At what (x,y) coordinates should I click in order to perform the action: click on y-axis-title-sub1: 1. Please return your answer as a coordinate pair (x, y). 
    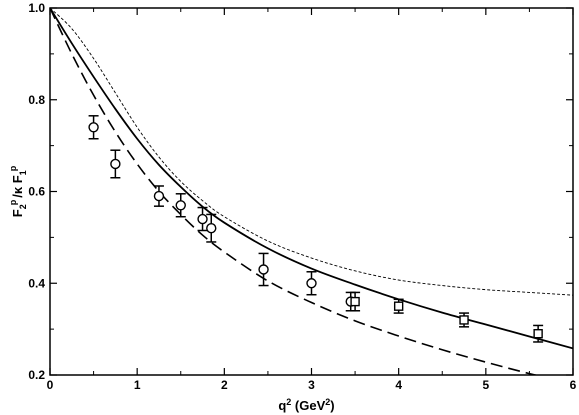
    Looking at the image, I should click on (23, 172).